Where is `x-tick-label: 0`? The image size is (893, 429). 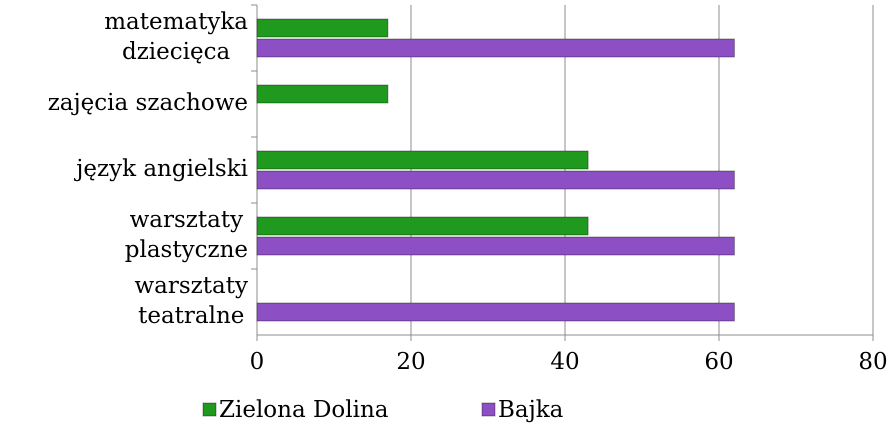
x-tick-label: 0 is located at coordinates (257, 362).